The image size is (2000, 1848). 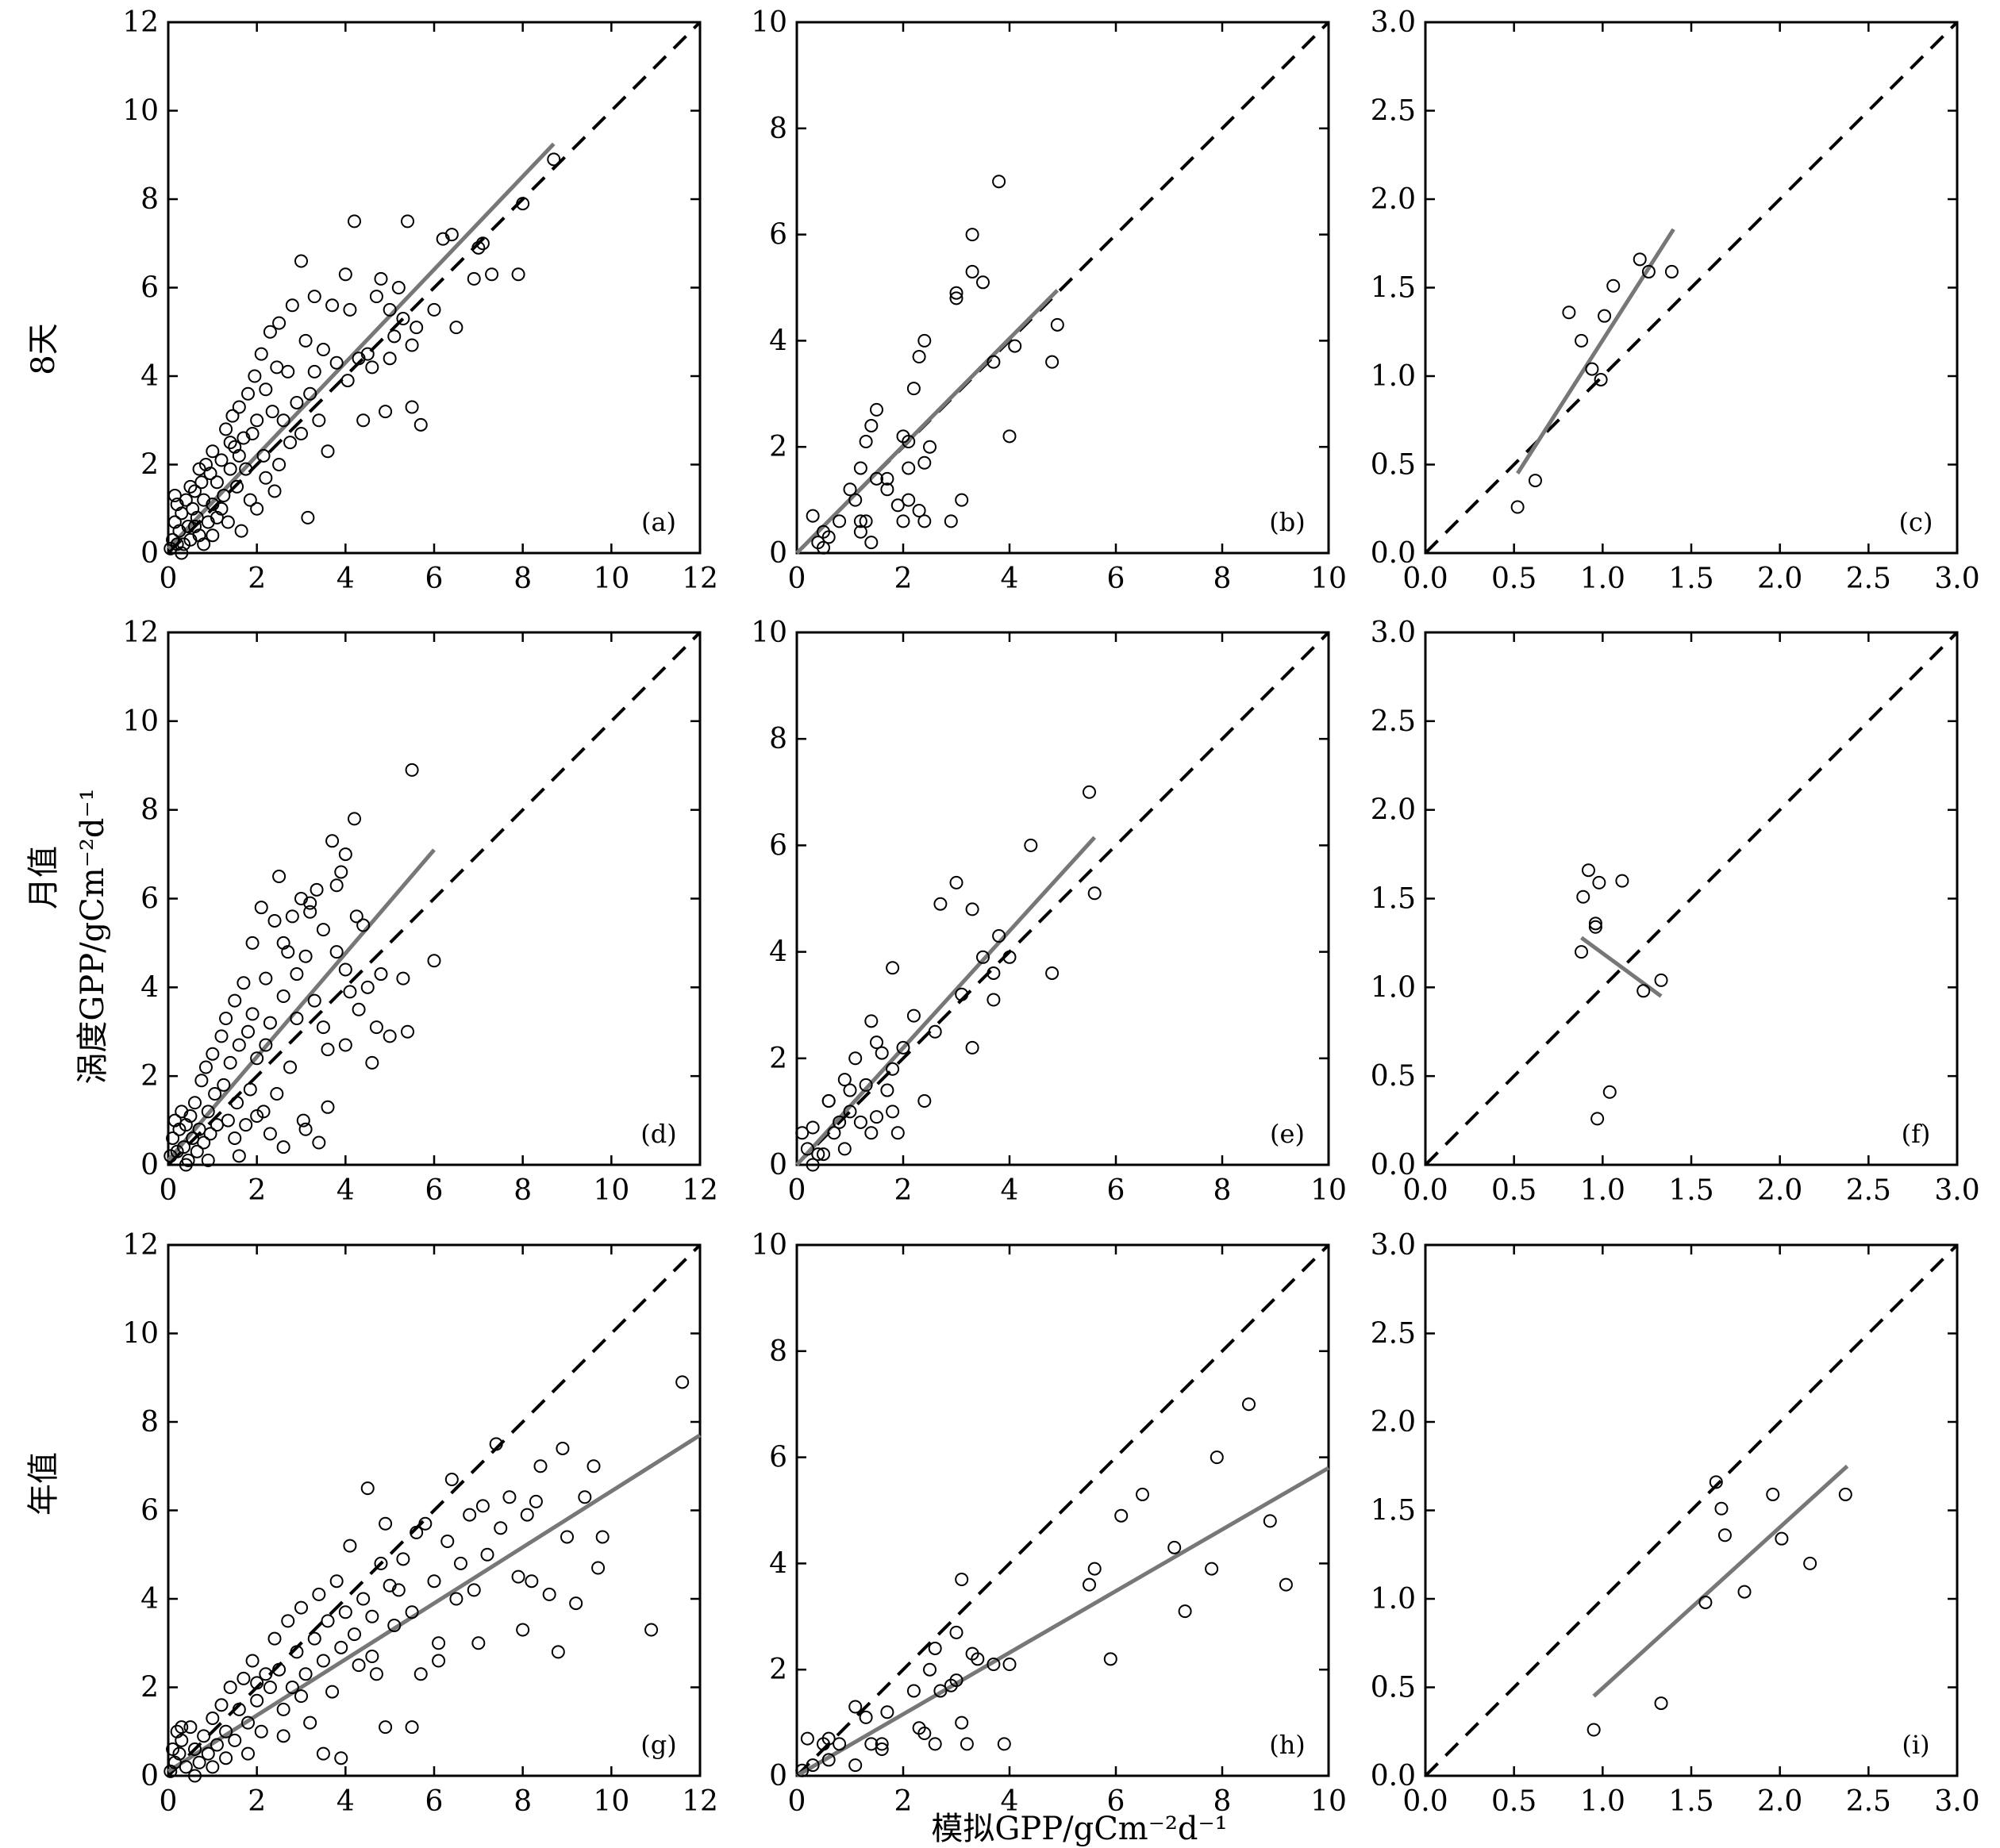 What do you see at coordinates (1079, 1829) in the screenshot?
I see `x-axis-title: 模拟GPP/gCm⁻²d⁻¹` at bounding box center [1079, 1829].